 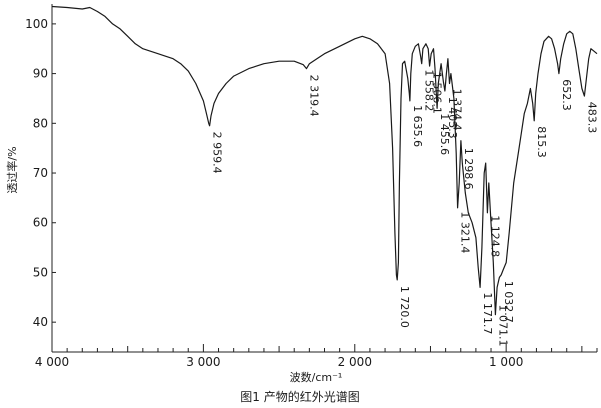 What do you see at coordinates (40, 322) in the screenshot?
I see `y-tick-label: 40` at bounding box center [40, 322].